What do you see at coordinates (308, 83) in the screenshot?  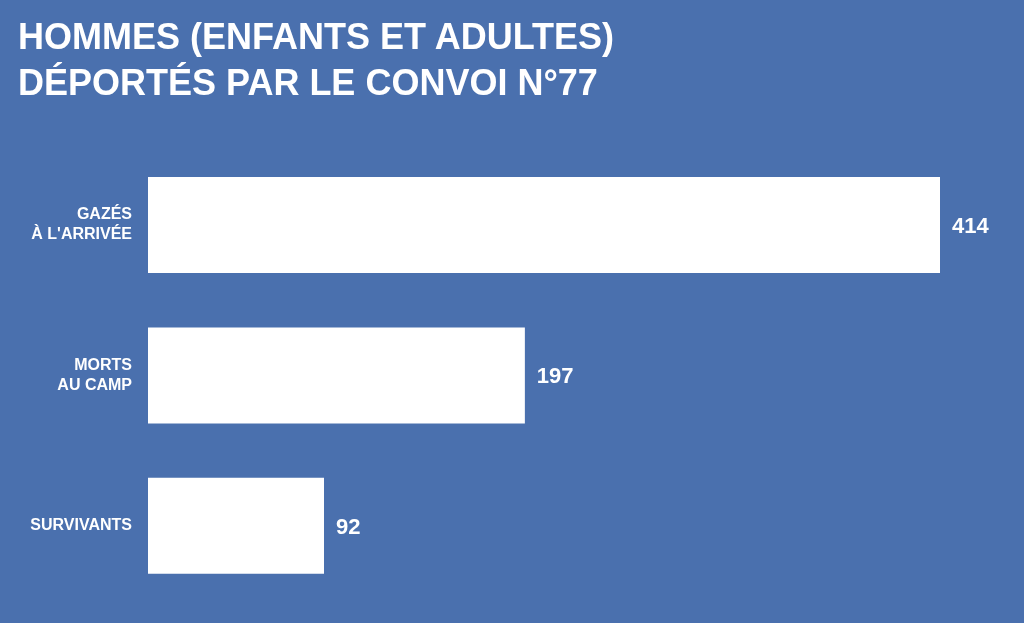 I see `chart-subtitle: DÉPORTÉS PAR LE CONVOI N°77` at bounding box center [308, 83].